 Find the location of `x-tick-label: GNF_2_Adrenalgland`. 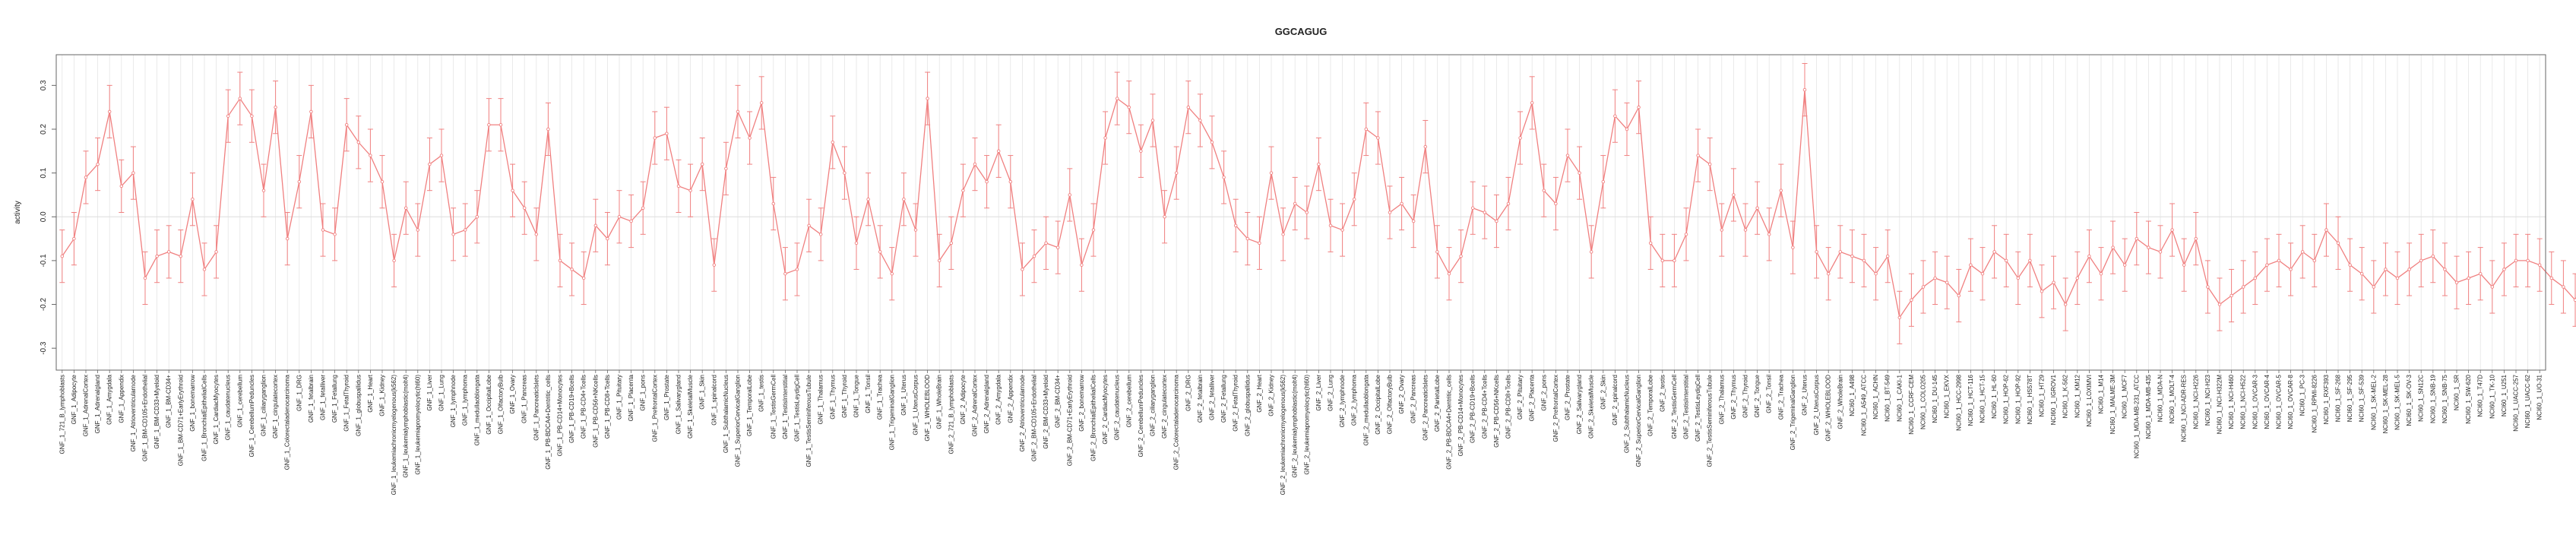

x-tick-label: GNF_2_Adrenalgland is located at coordinates (986, 404).